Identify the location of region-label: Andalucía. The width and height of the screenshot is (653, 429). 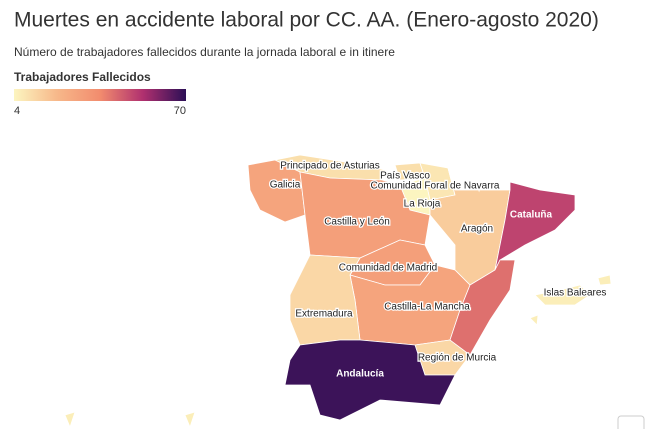
(360, 374).